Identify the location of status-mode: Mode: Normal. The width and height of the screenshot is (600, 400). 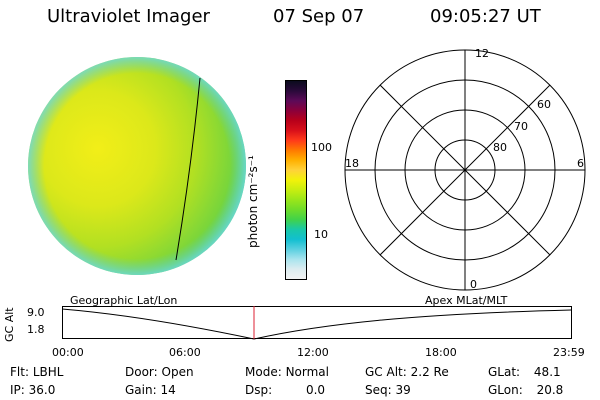
(287, 372).